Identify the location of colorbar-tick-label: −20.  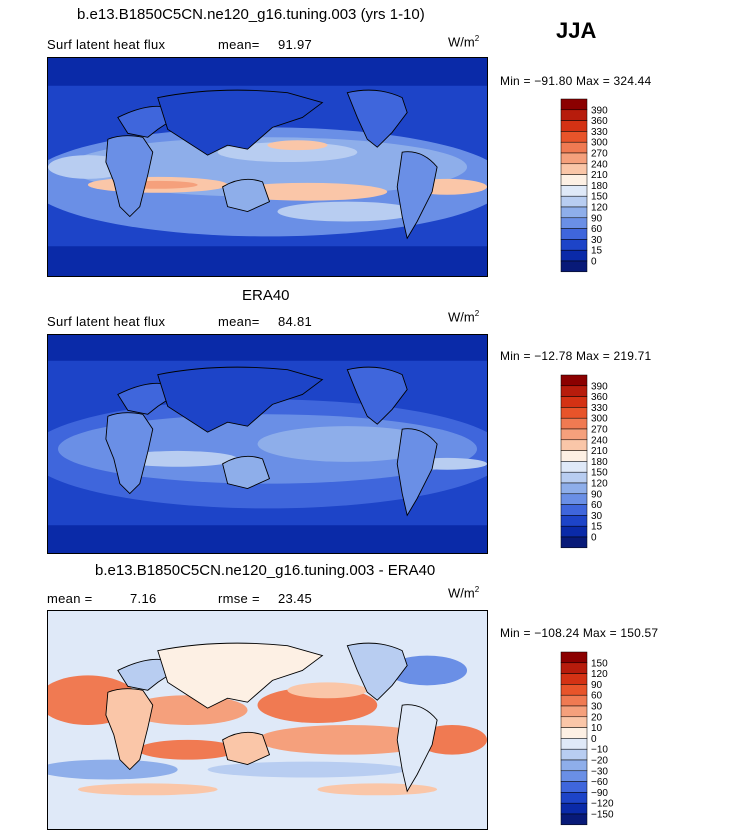
(599, 761).